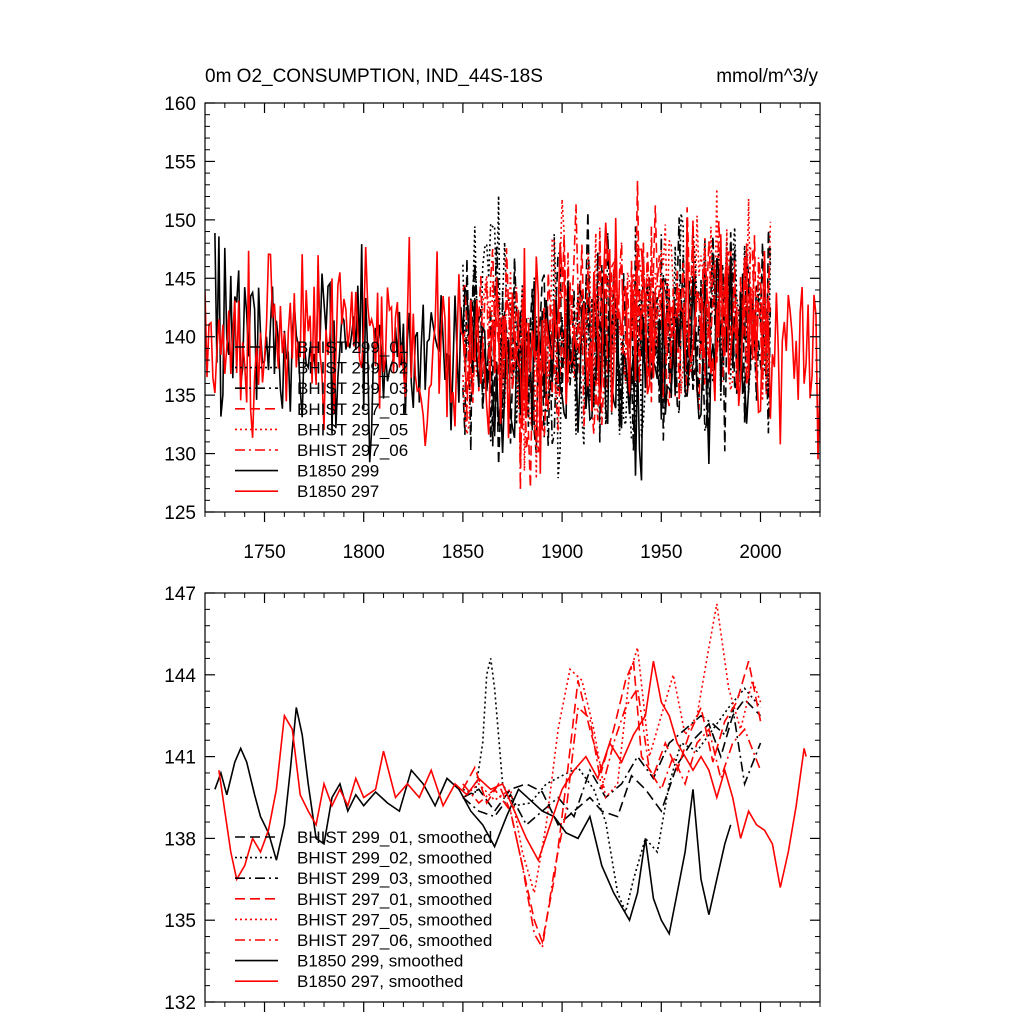  I want to click on top-panel-units: mmol/m^3/y, so click(767, 76).